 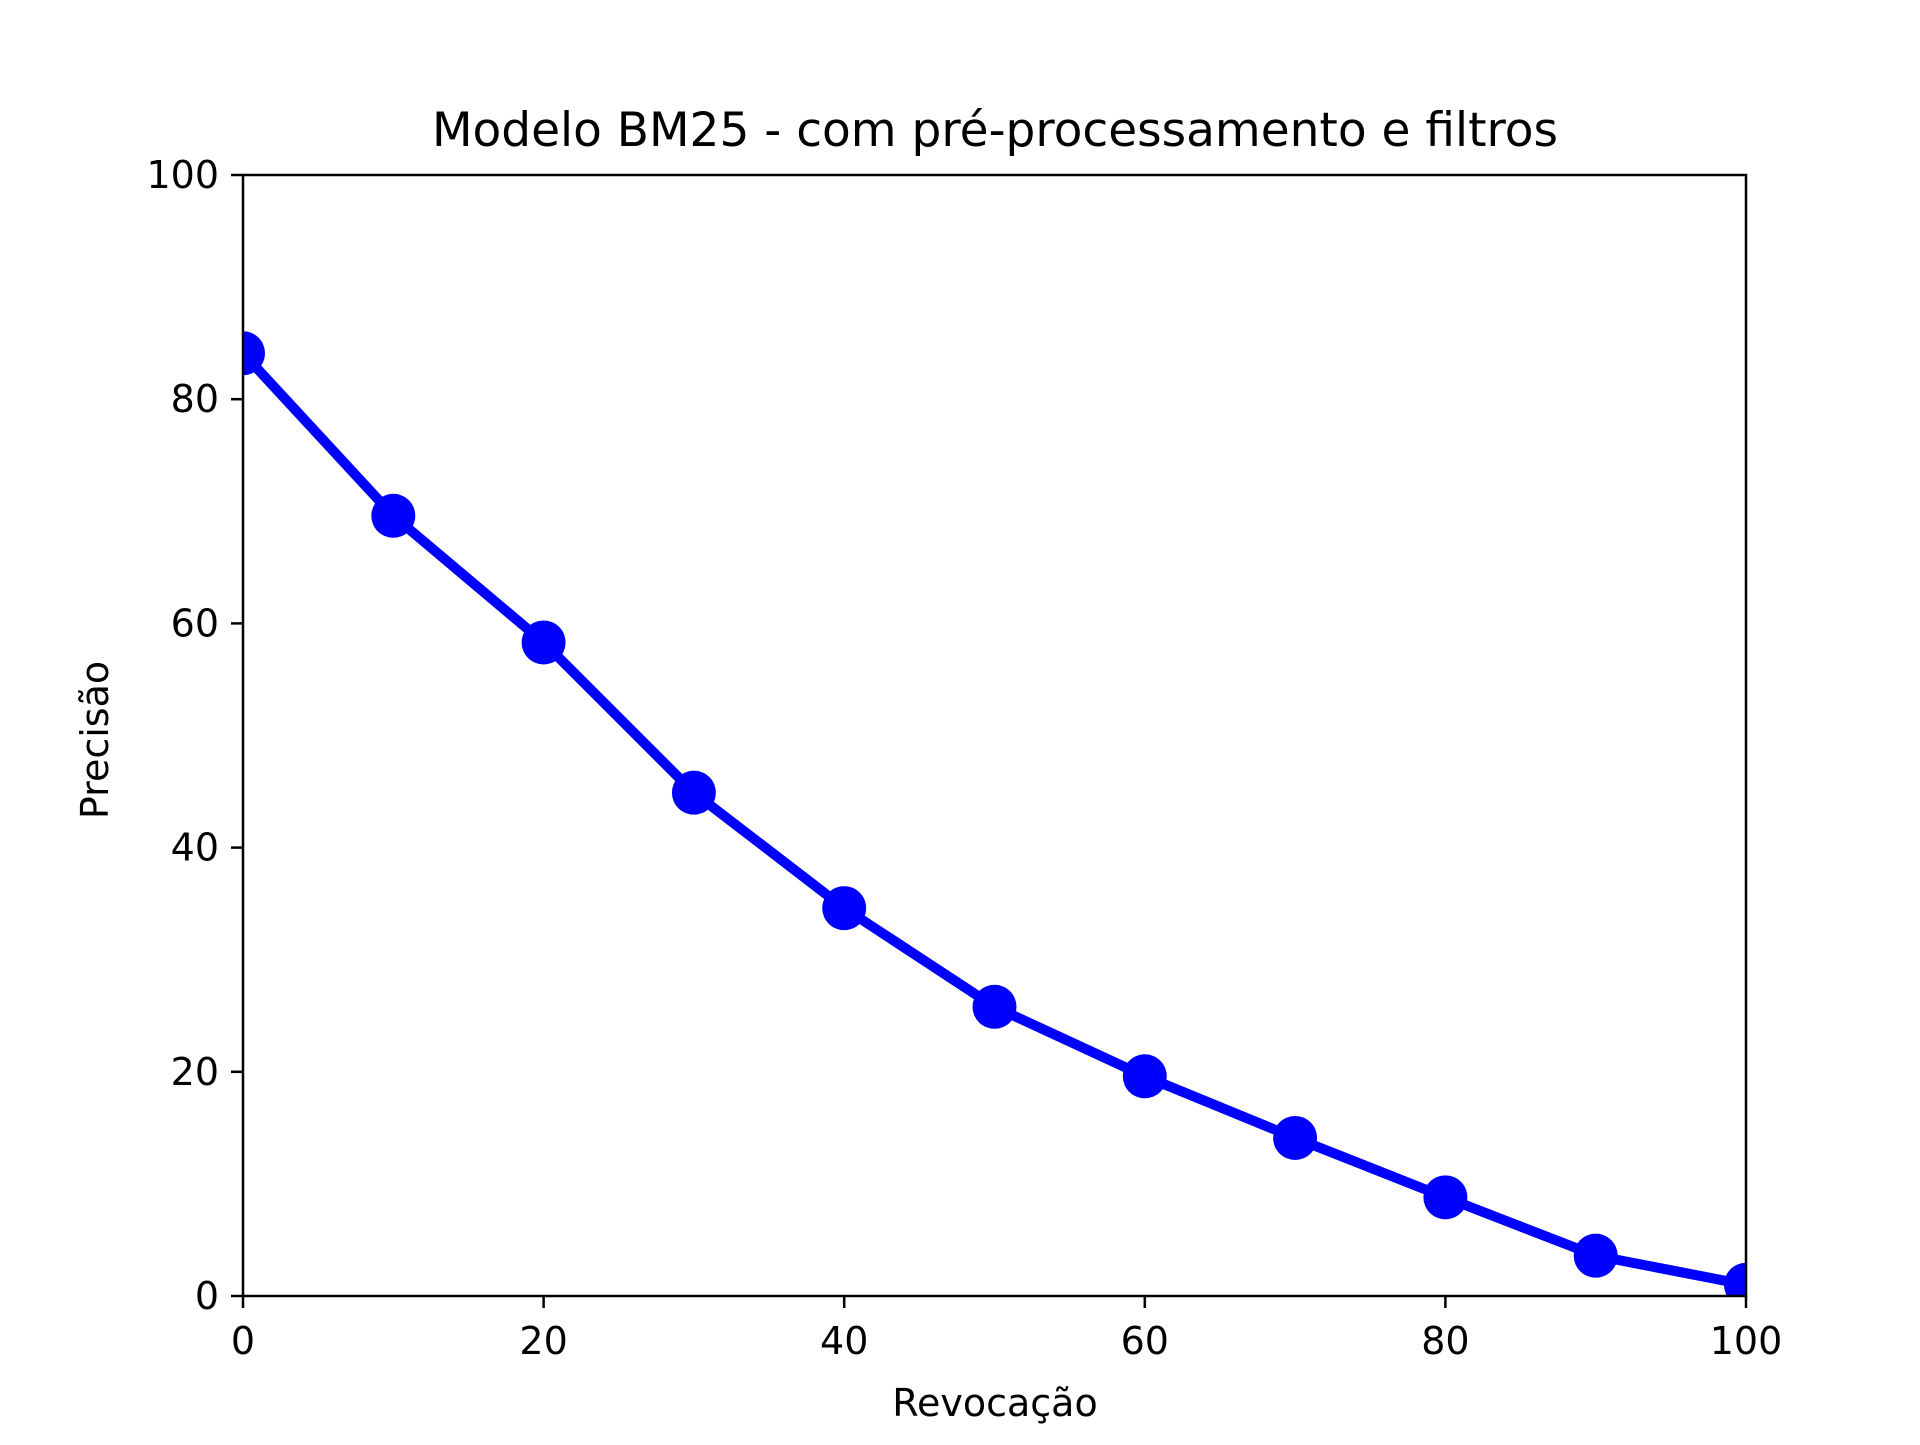 What do you see at coordinates (1746, 1341) in the screenshot?
I see `x-tick-label: 100` at bounding box center [1746, 1341].